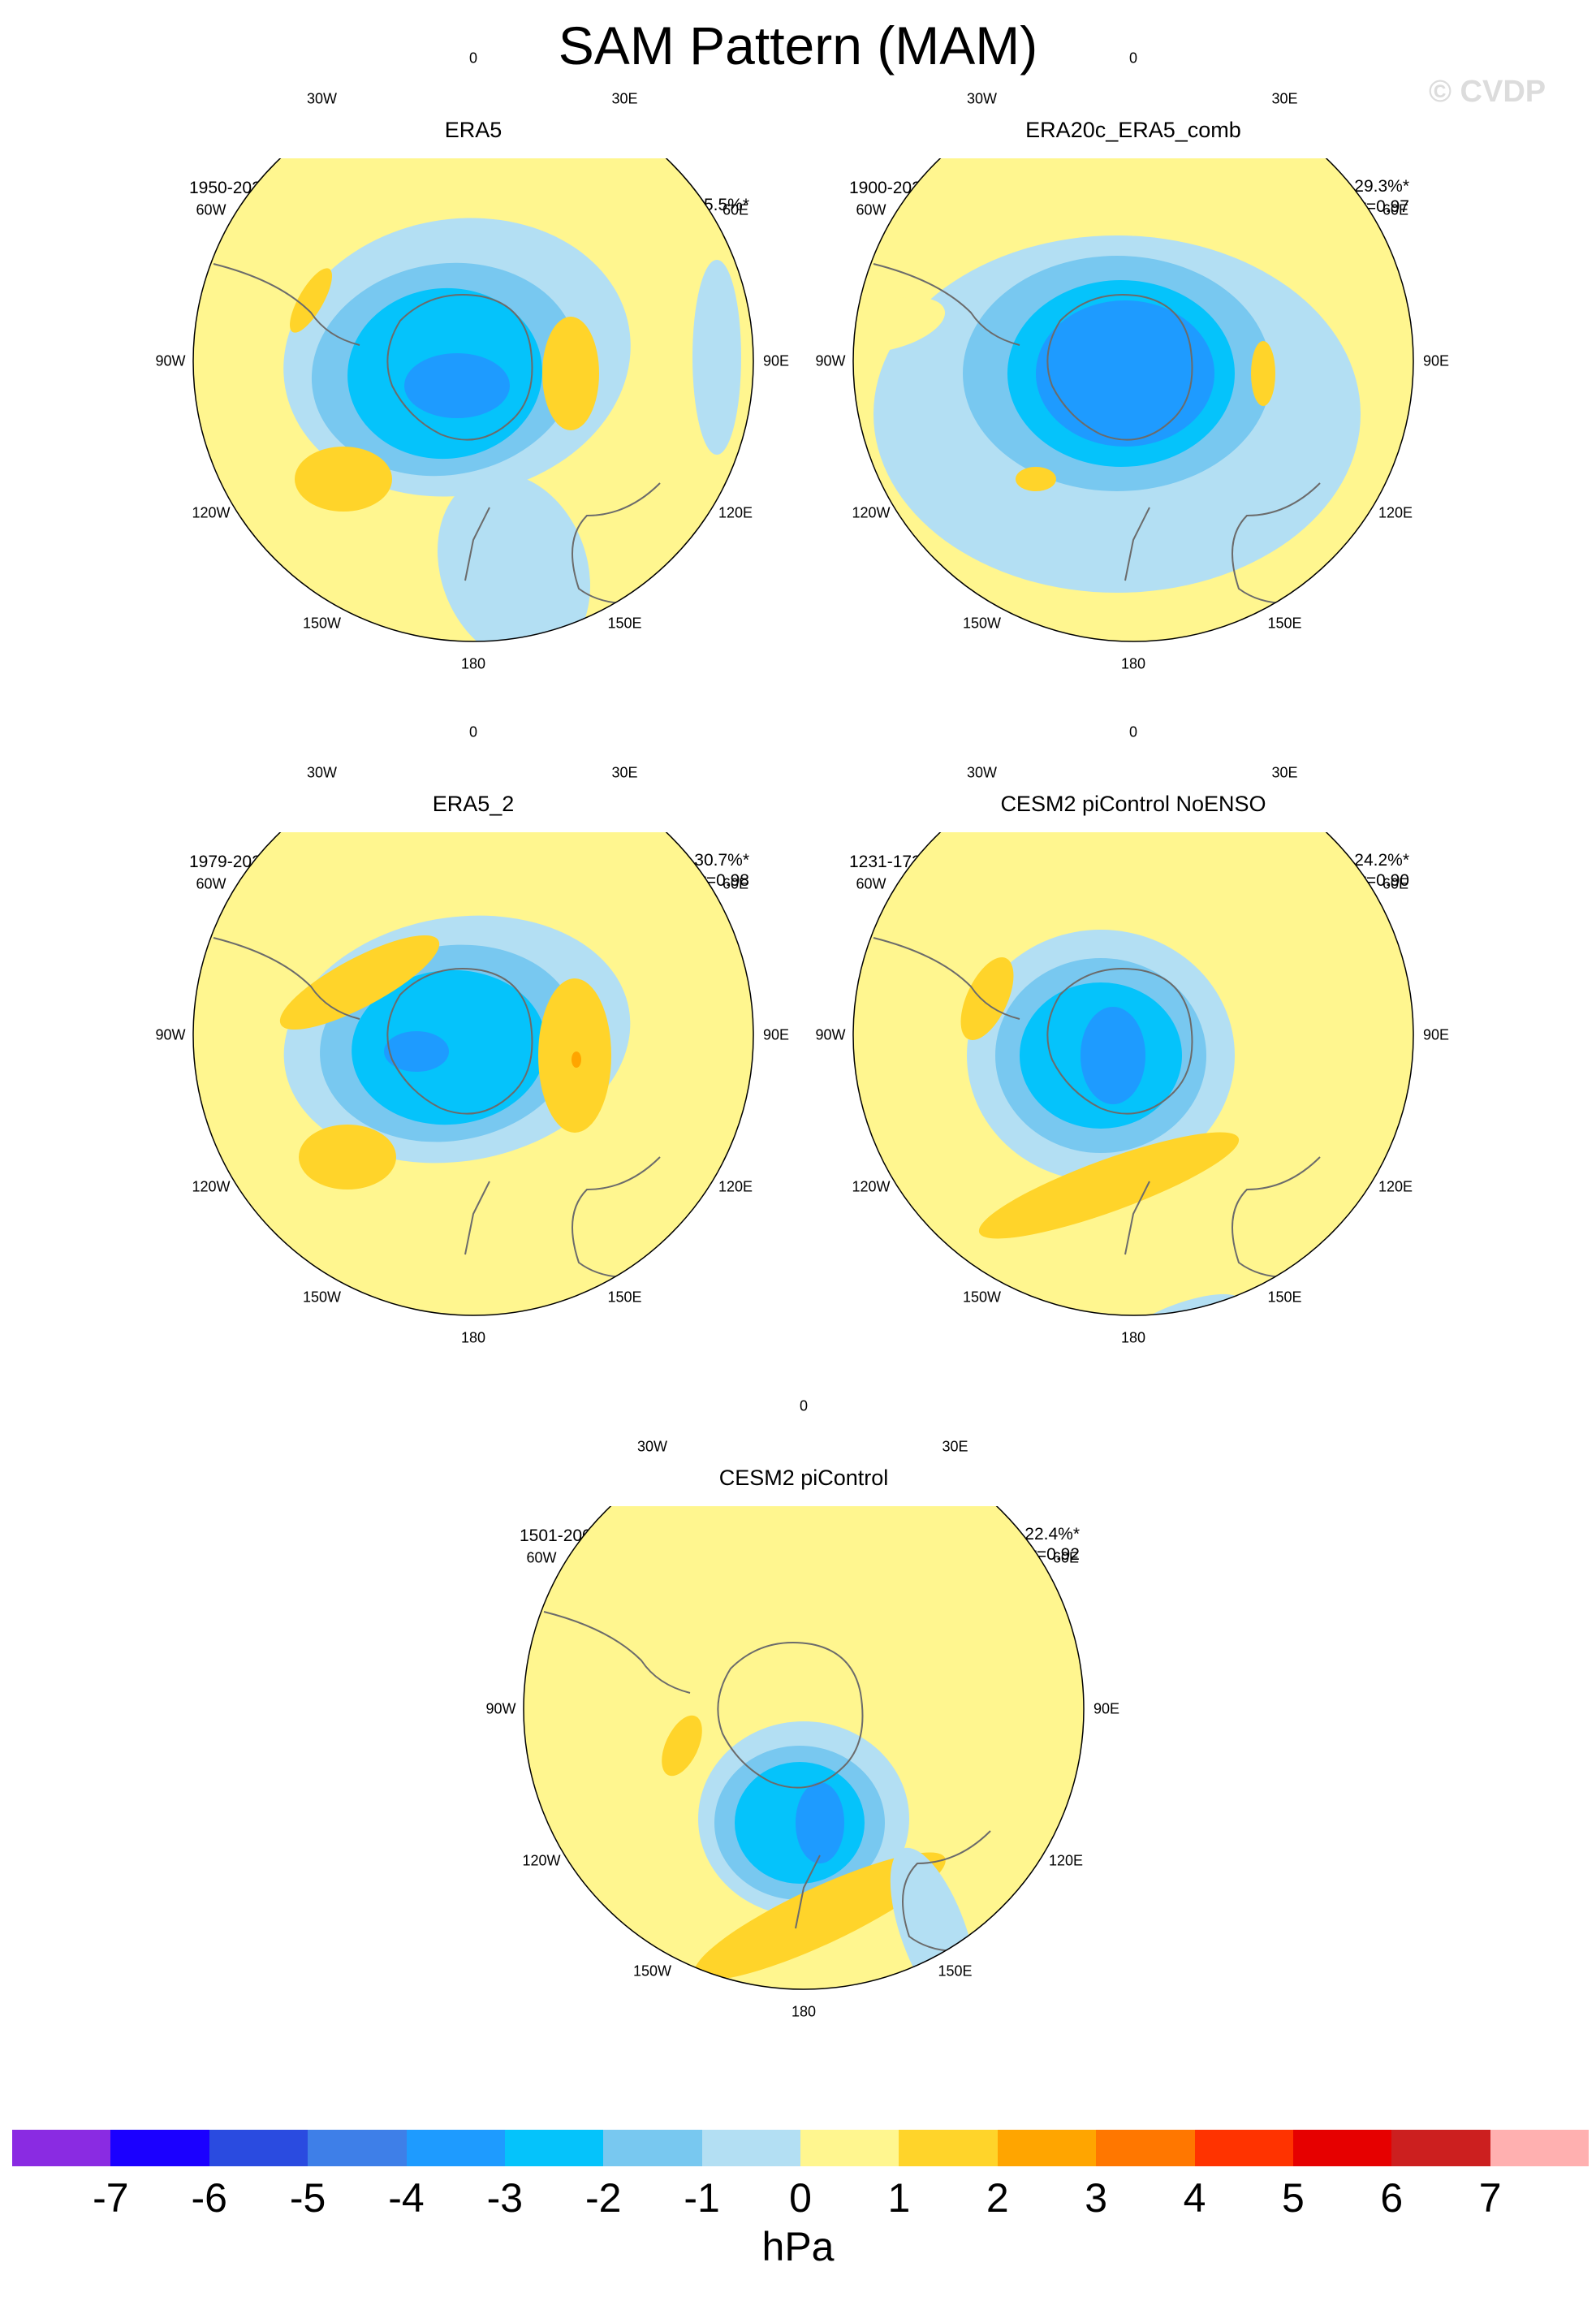  I want to click on colorbar-tick-label: -6, so click(209, 2198).